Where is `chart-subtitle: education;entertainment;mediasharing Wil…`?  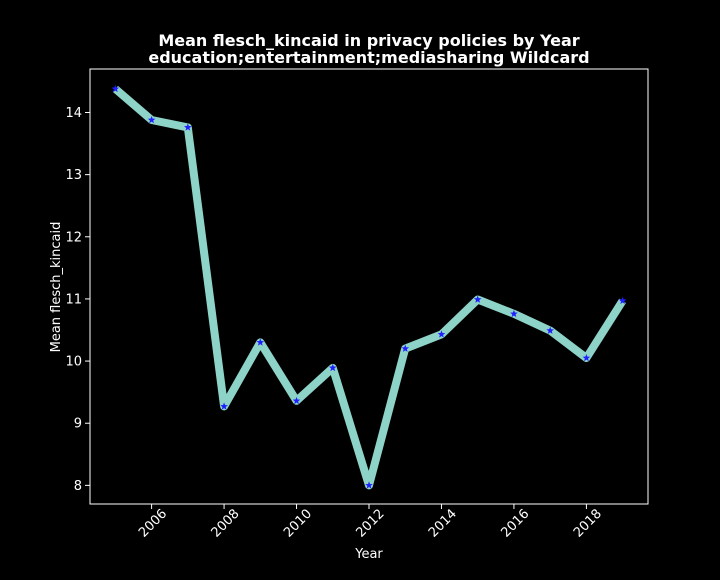
chart-subtitle: education;entertainment;mediasharing Wil… is located at coordinates (368, 57).